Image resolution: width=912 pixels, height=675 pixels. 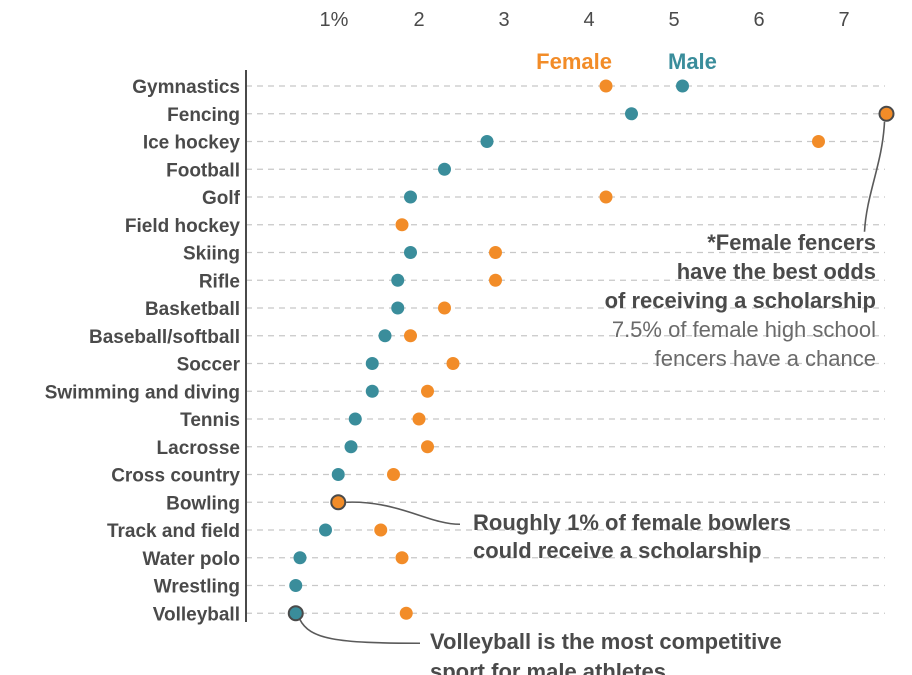 What do you see at coordinates (632, 522) in the screenshot?
I see `annotation-bowling-bold-line: Roughly 1% of female bowlers` at bounding box center [632, 522].